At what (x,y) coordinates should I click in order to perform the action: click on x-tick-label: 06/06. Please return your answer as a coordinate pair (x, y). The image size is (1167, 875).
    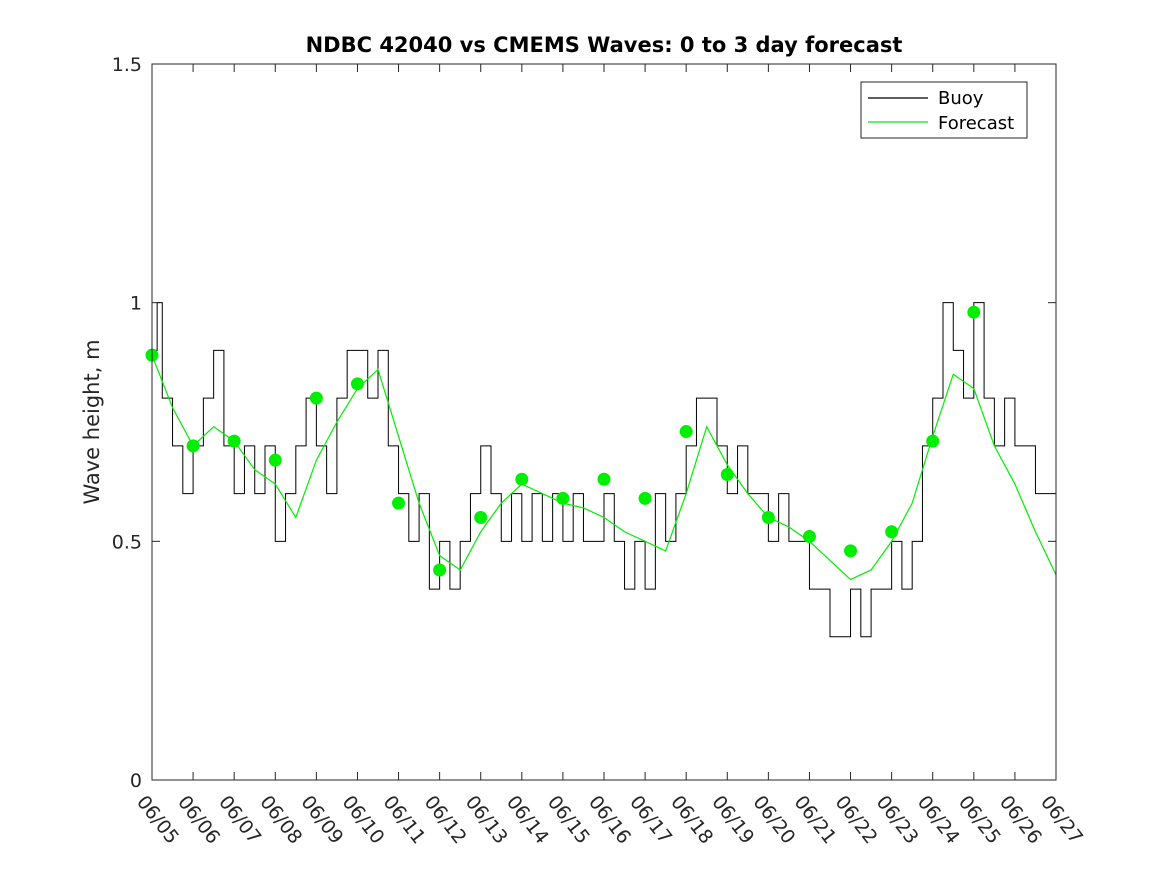
    Looking at the image, I should click on (198, 820).